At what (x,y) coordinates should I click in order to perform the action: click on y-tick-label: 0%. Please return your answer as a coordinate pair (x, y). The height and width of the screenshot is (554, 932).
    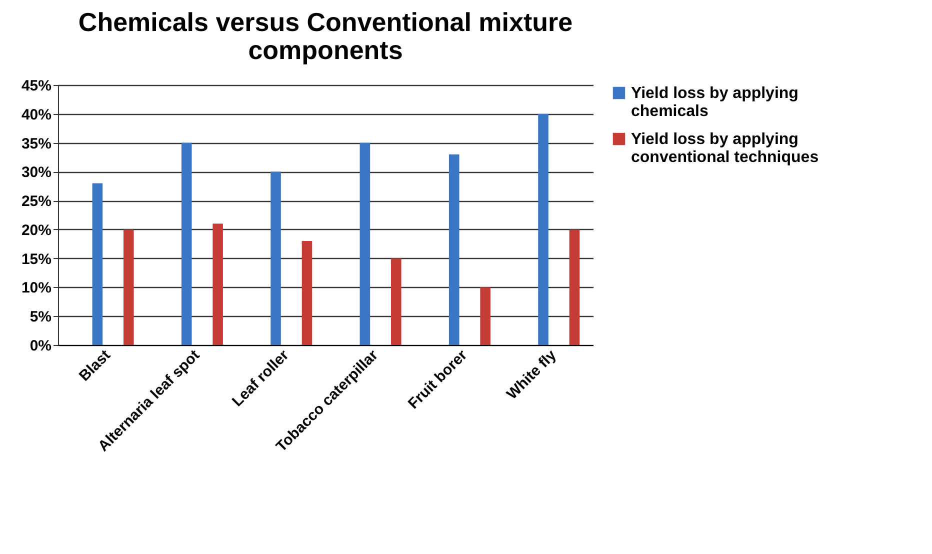
    Looking at the image, I should click on (41, 346).